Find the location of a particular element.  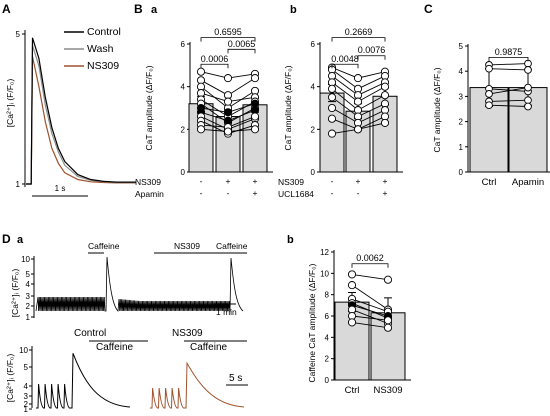

panel-ba-row-apamin: Apamin is located at coordinates (149, 194).